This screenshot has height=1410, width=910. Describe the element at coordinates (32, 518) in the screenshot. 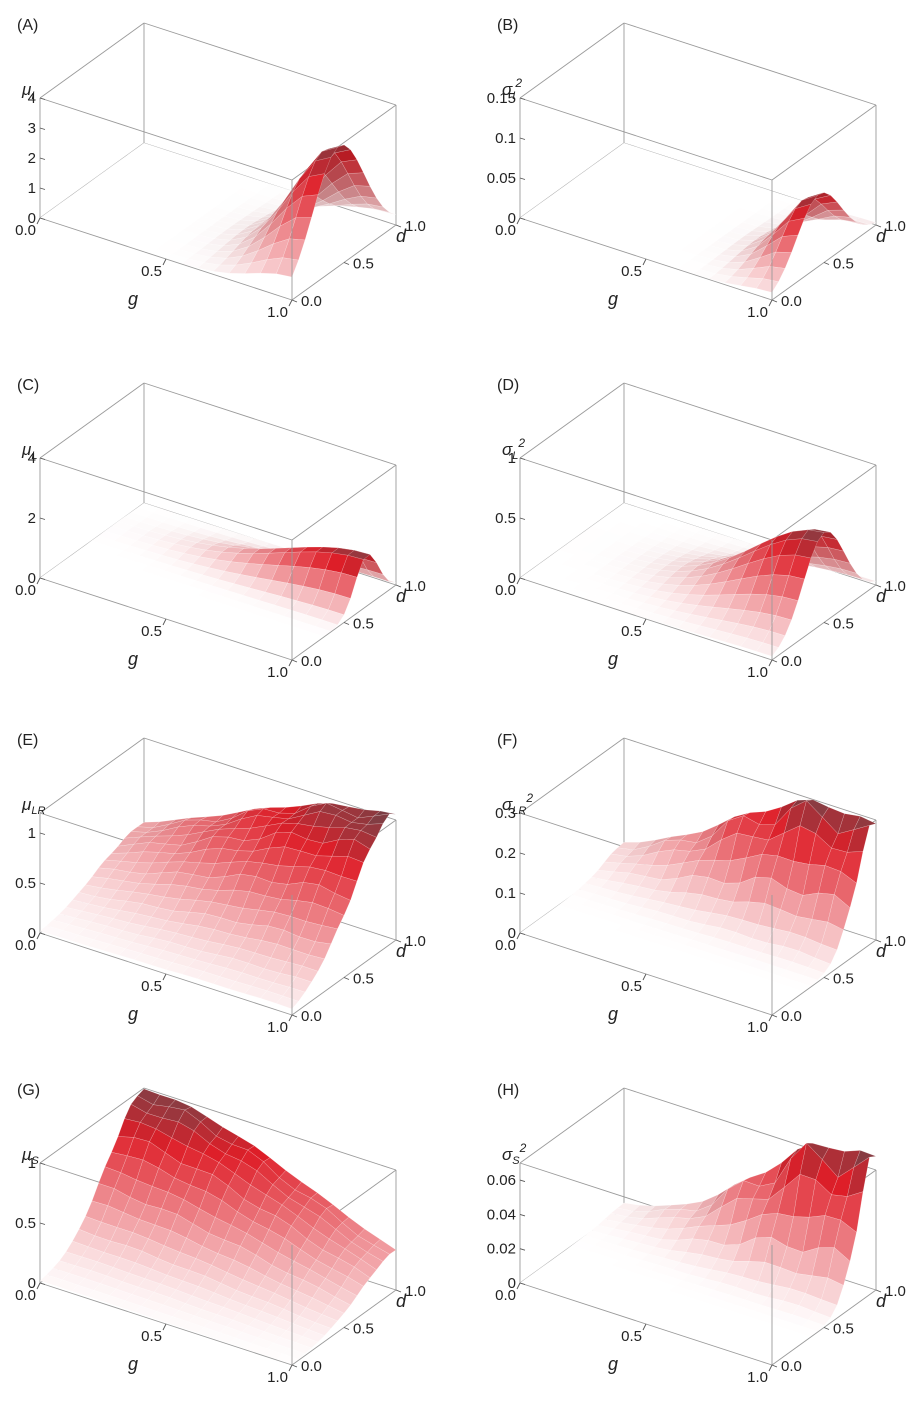

I see `z-tick-label: 2` at that location.